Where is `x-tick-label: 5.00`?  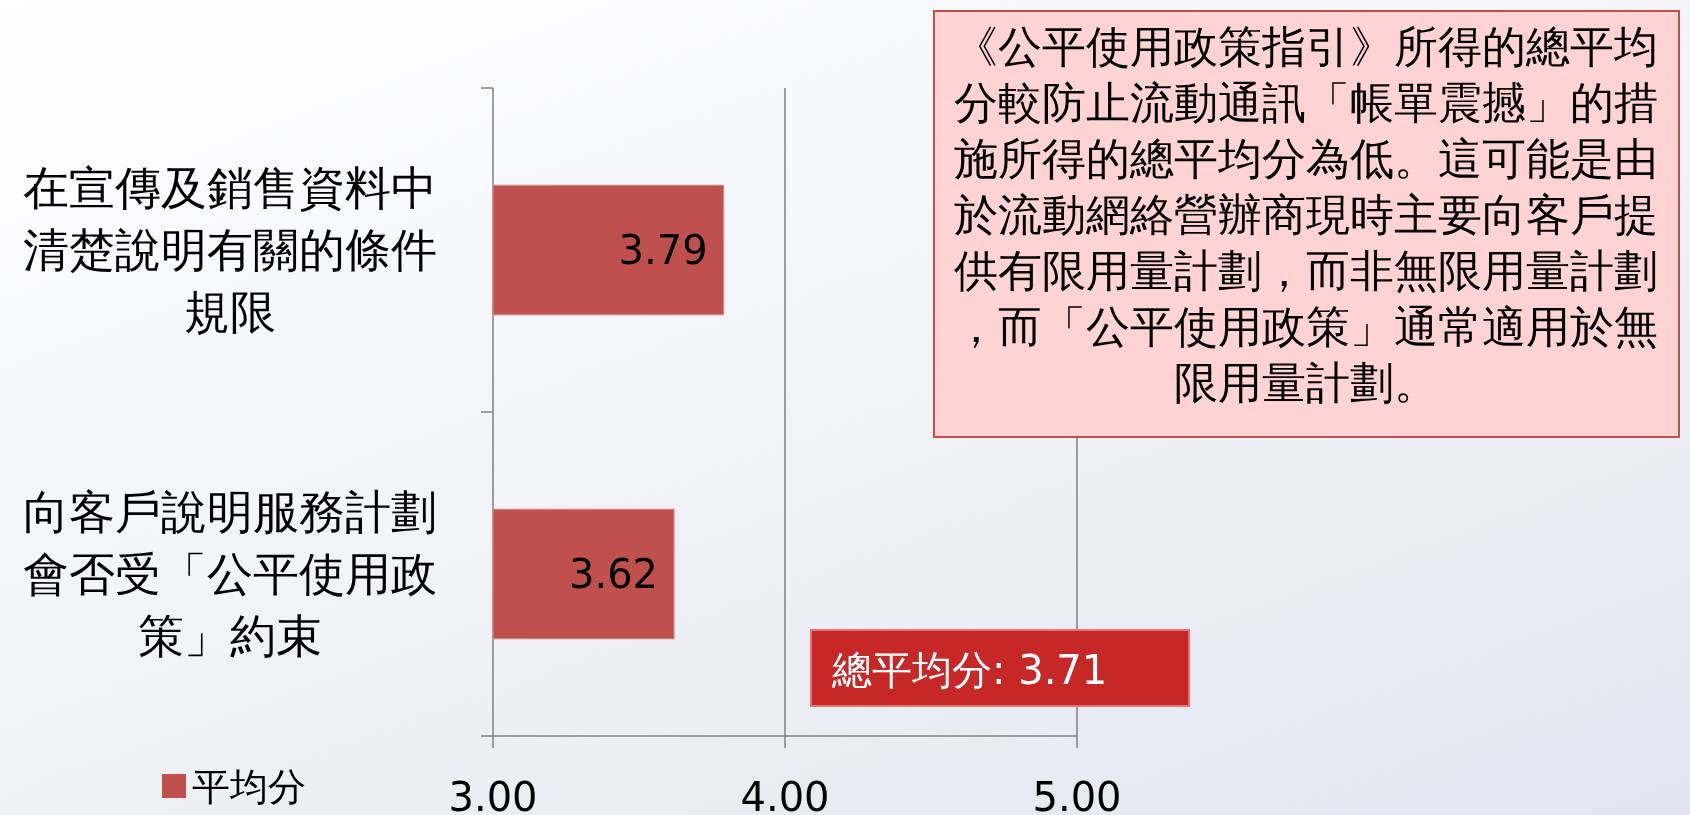 x-tick-label: 5.00 is located at coordinates (1077, 794).